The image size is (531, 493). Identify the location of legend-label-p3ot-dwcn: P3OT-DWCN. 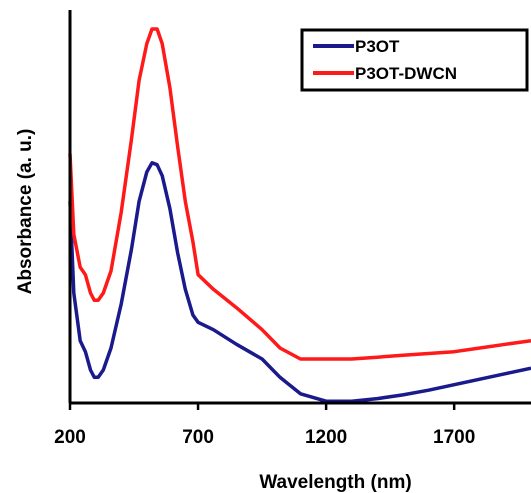
(406, 73).